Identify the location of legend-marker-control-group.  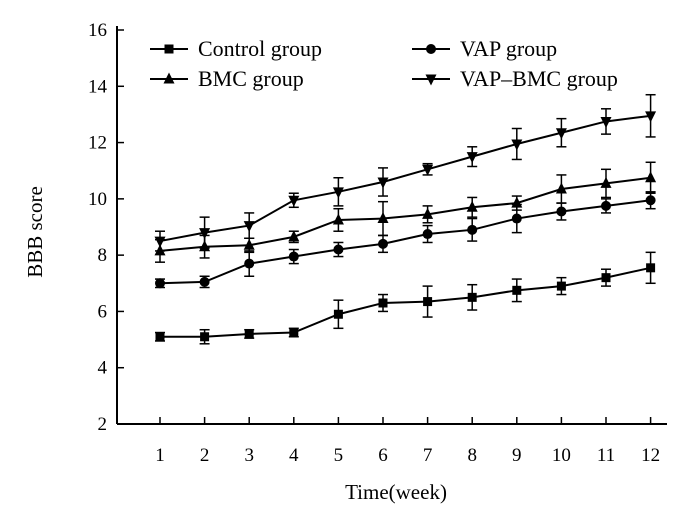
(169, 49).